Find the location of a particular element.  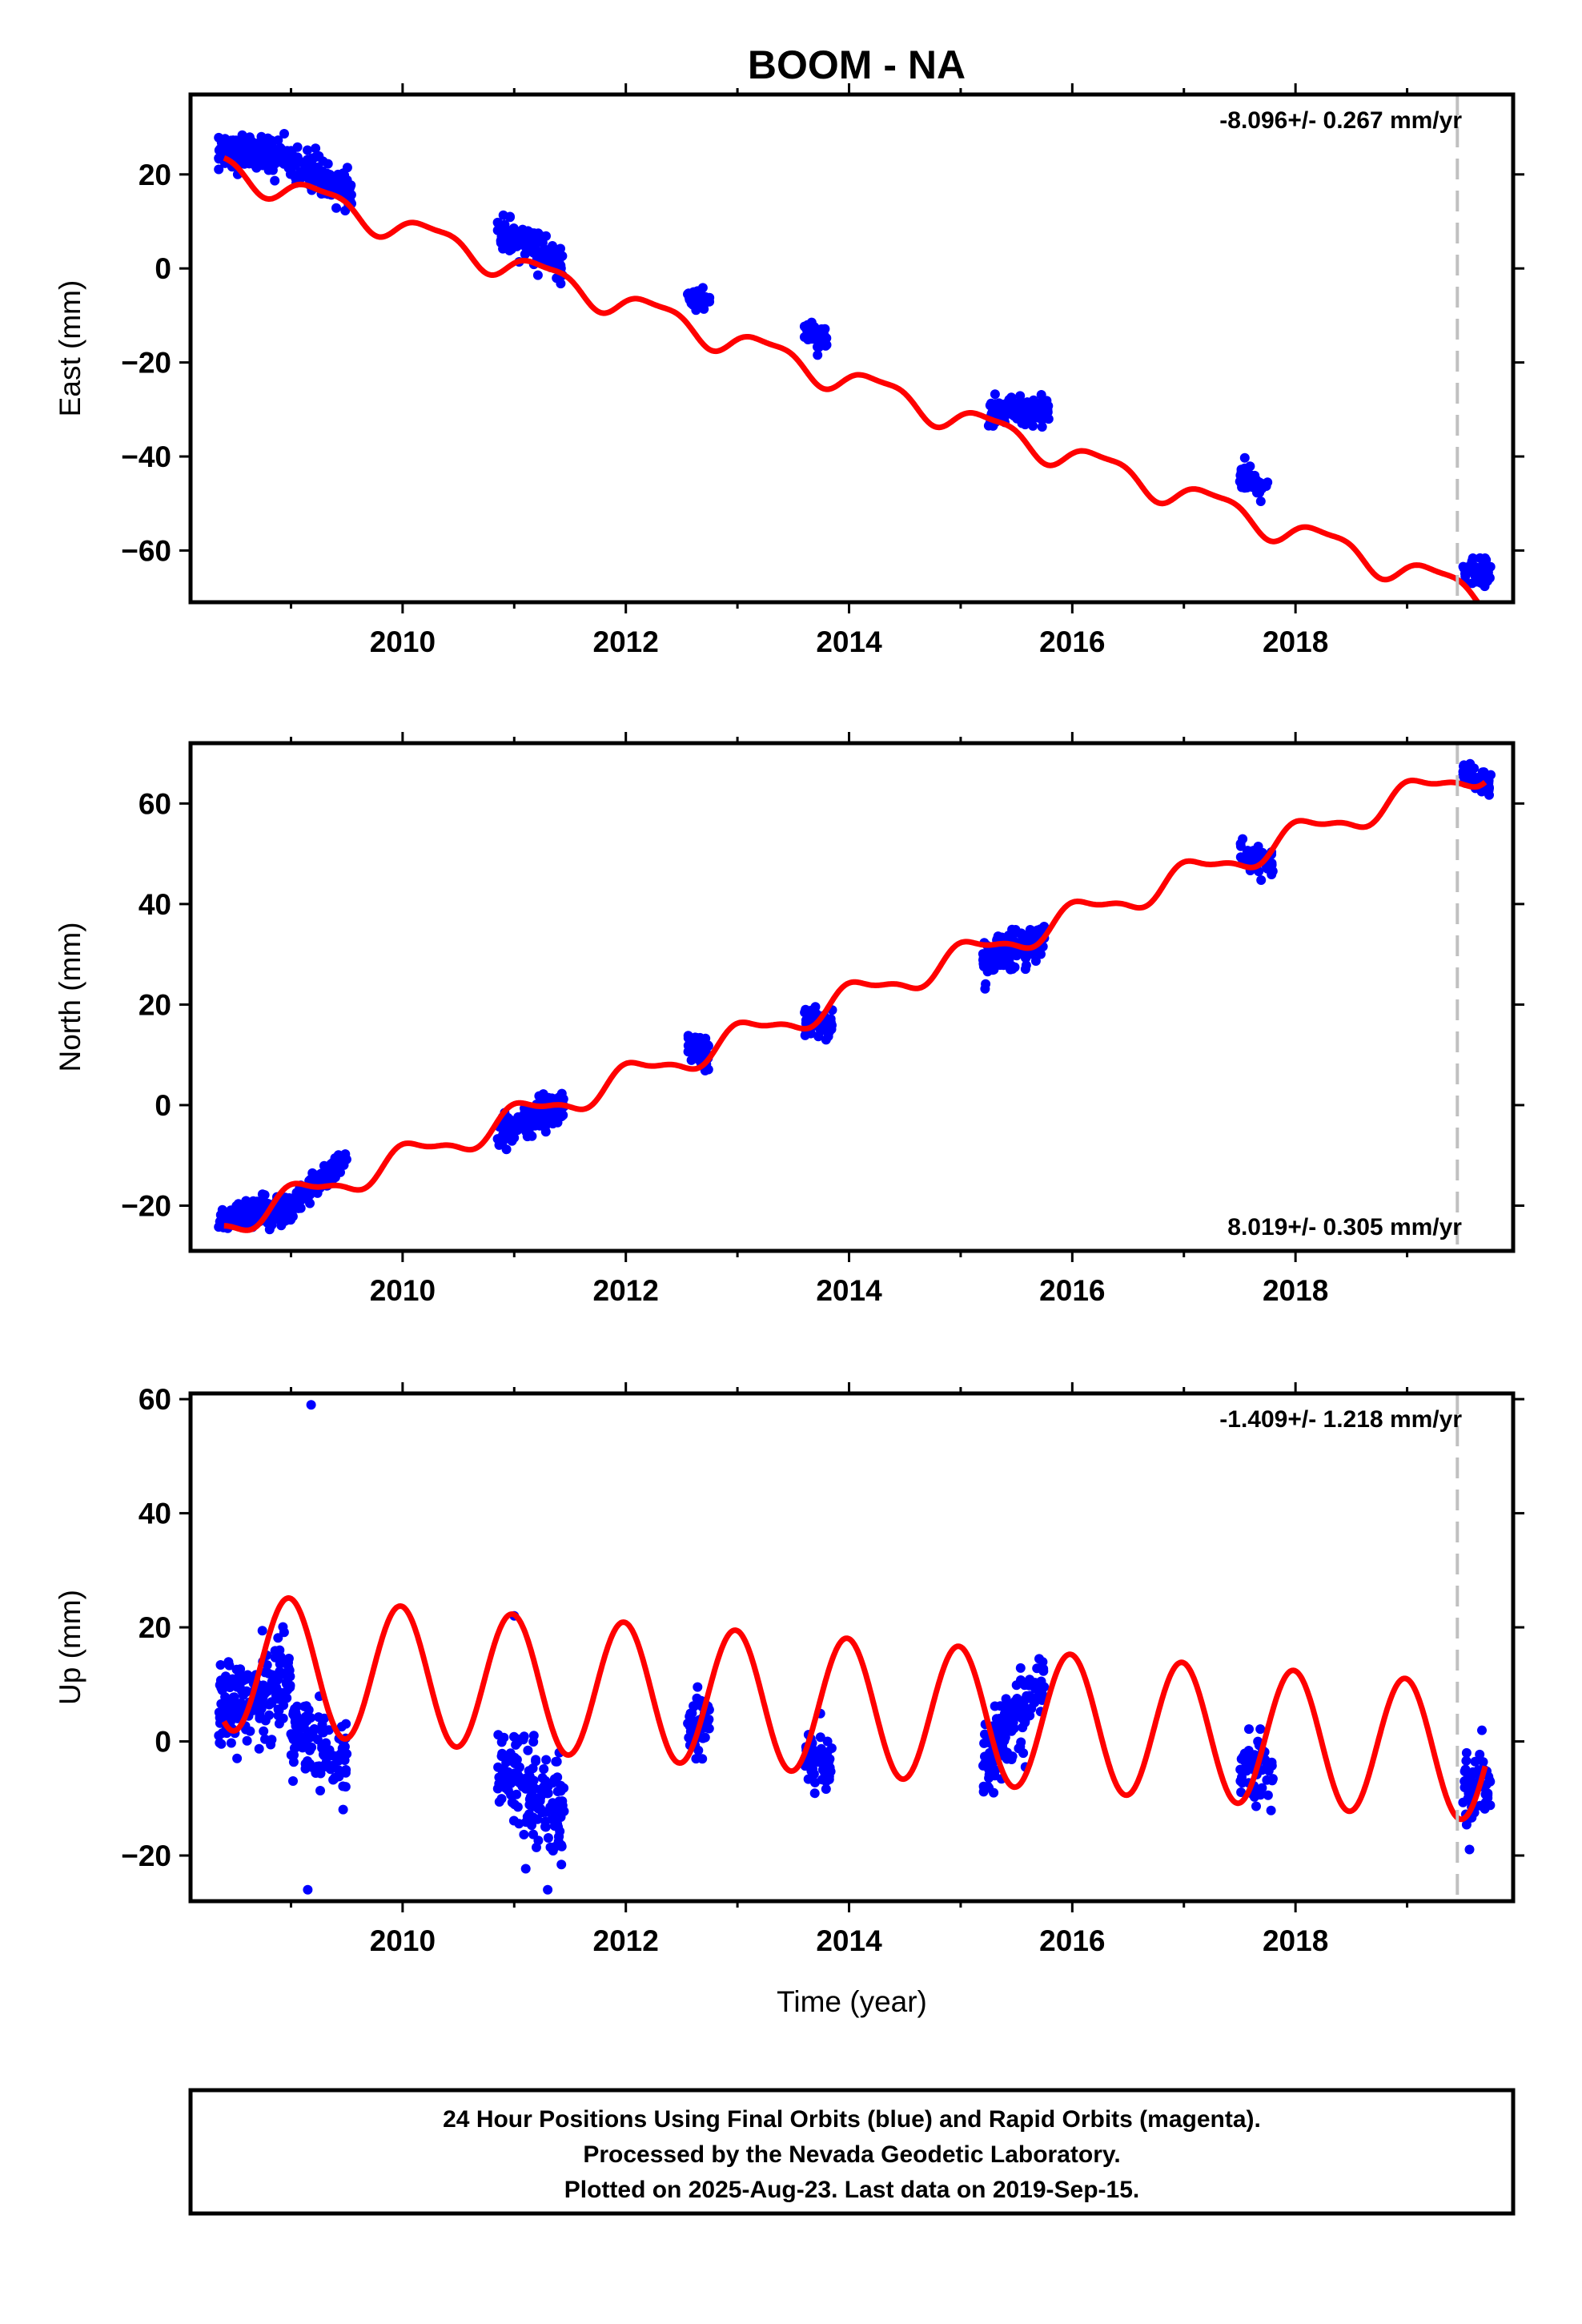

east-x-tick-label: 2012 is located at coordinates (626, 641).